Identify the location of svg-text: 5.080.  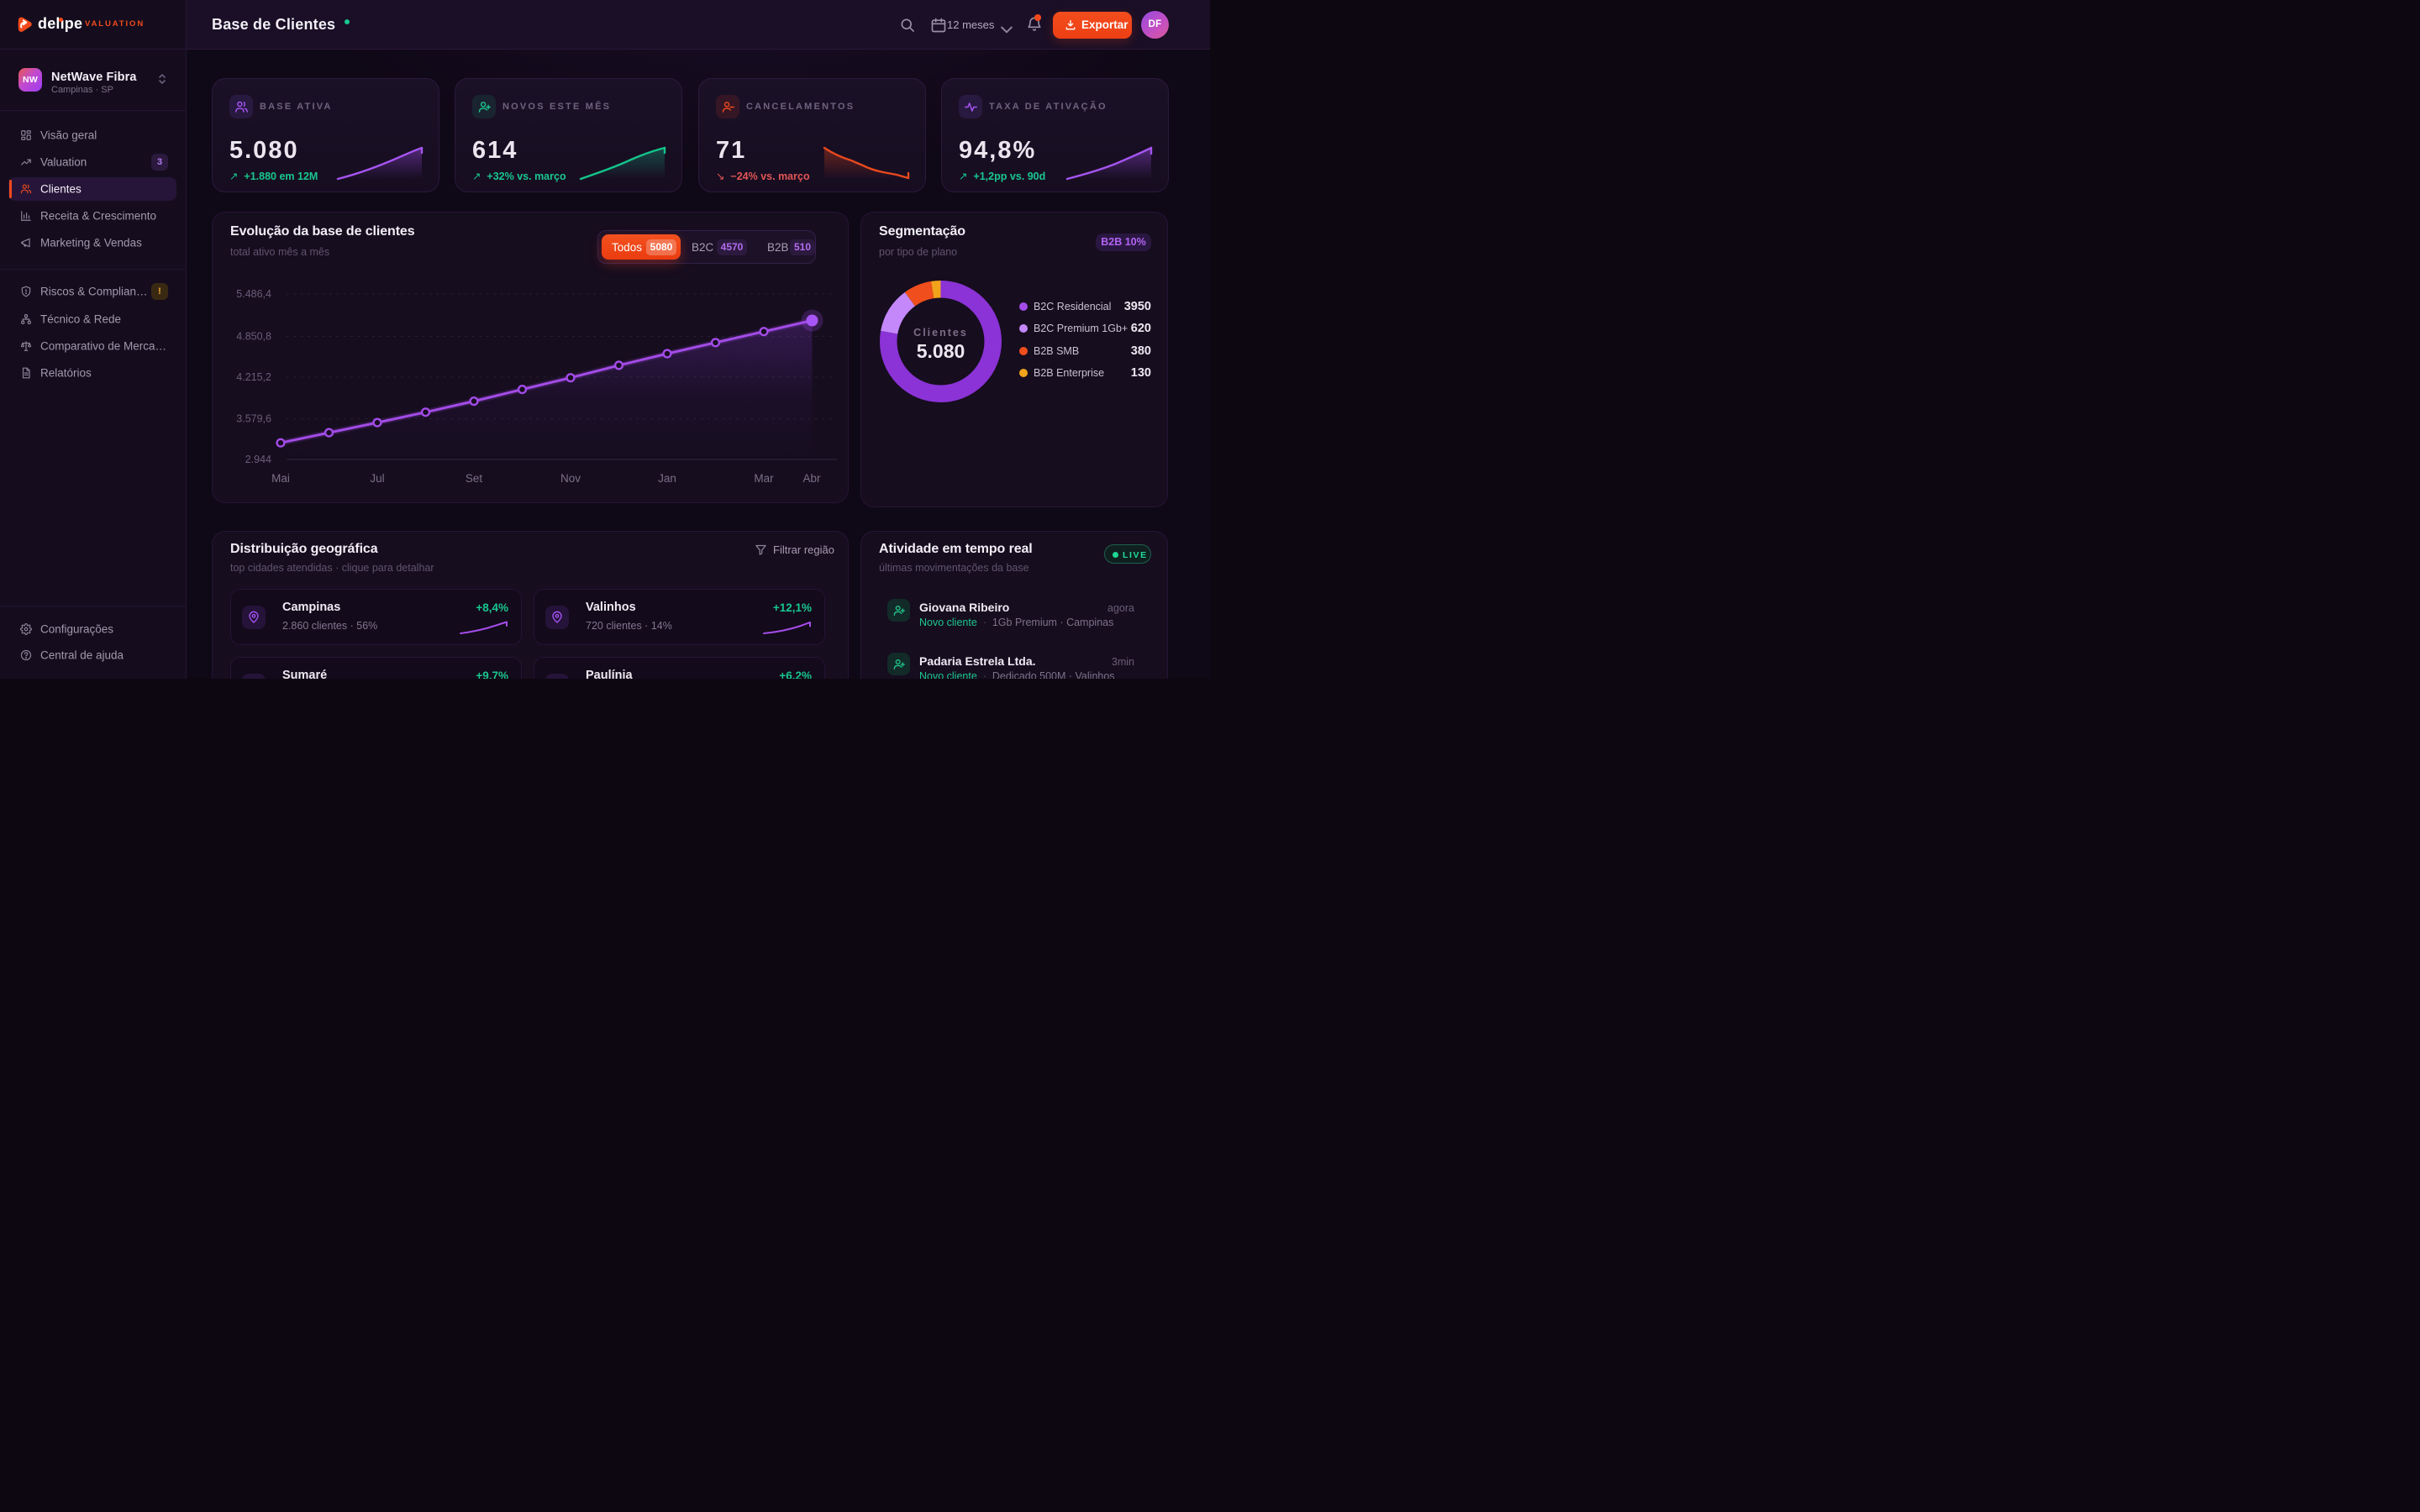
(941, 351).